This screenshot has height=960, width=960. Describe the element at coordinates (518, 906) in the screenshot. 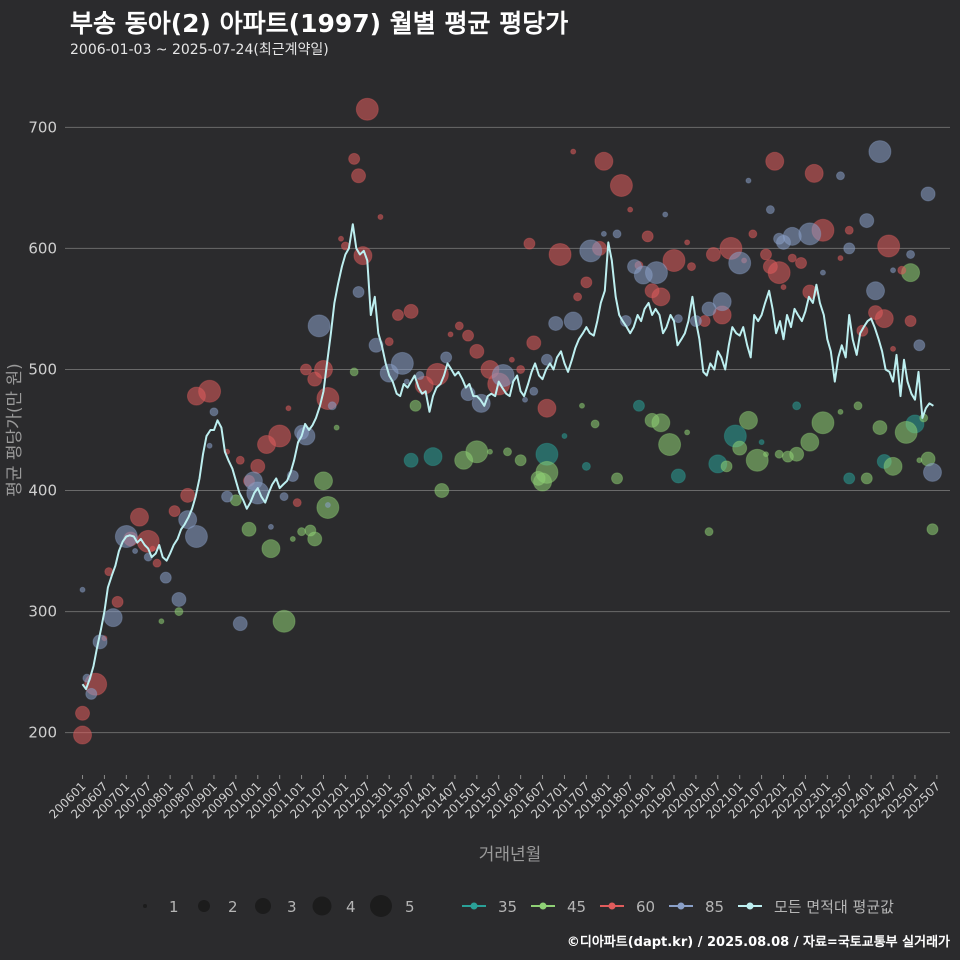

I see `legend: 1 2 3 4 5 35 45 60 85 모든 면적대 평균값` at that location.